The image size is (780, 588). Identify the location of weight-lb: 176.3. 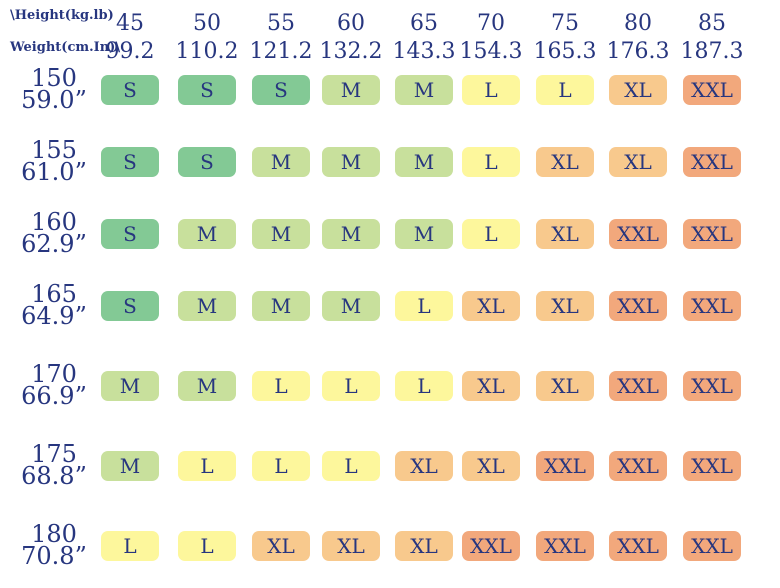
(638, 51).